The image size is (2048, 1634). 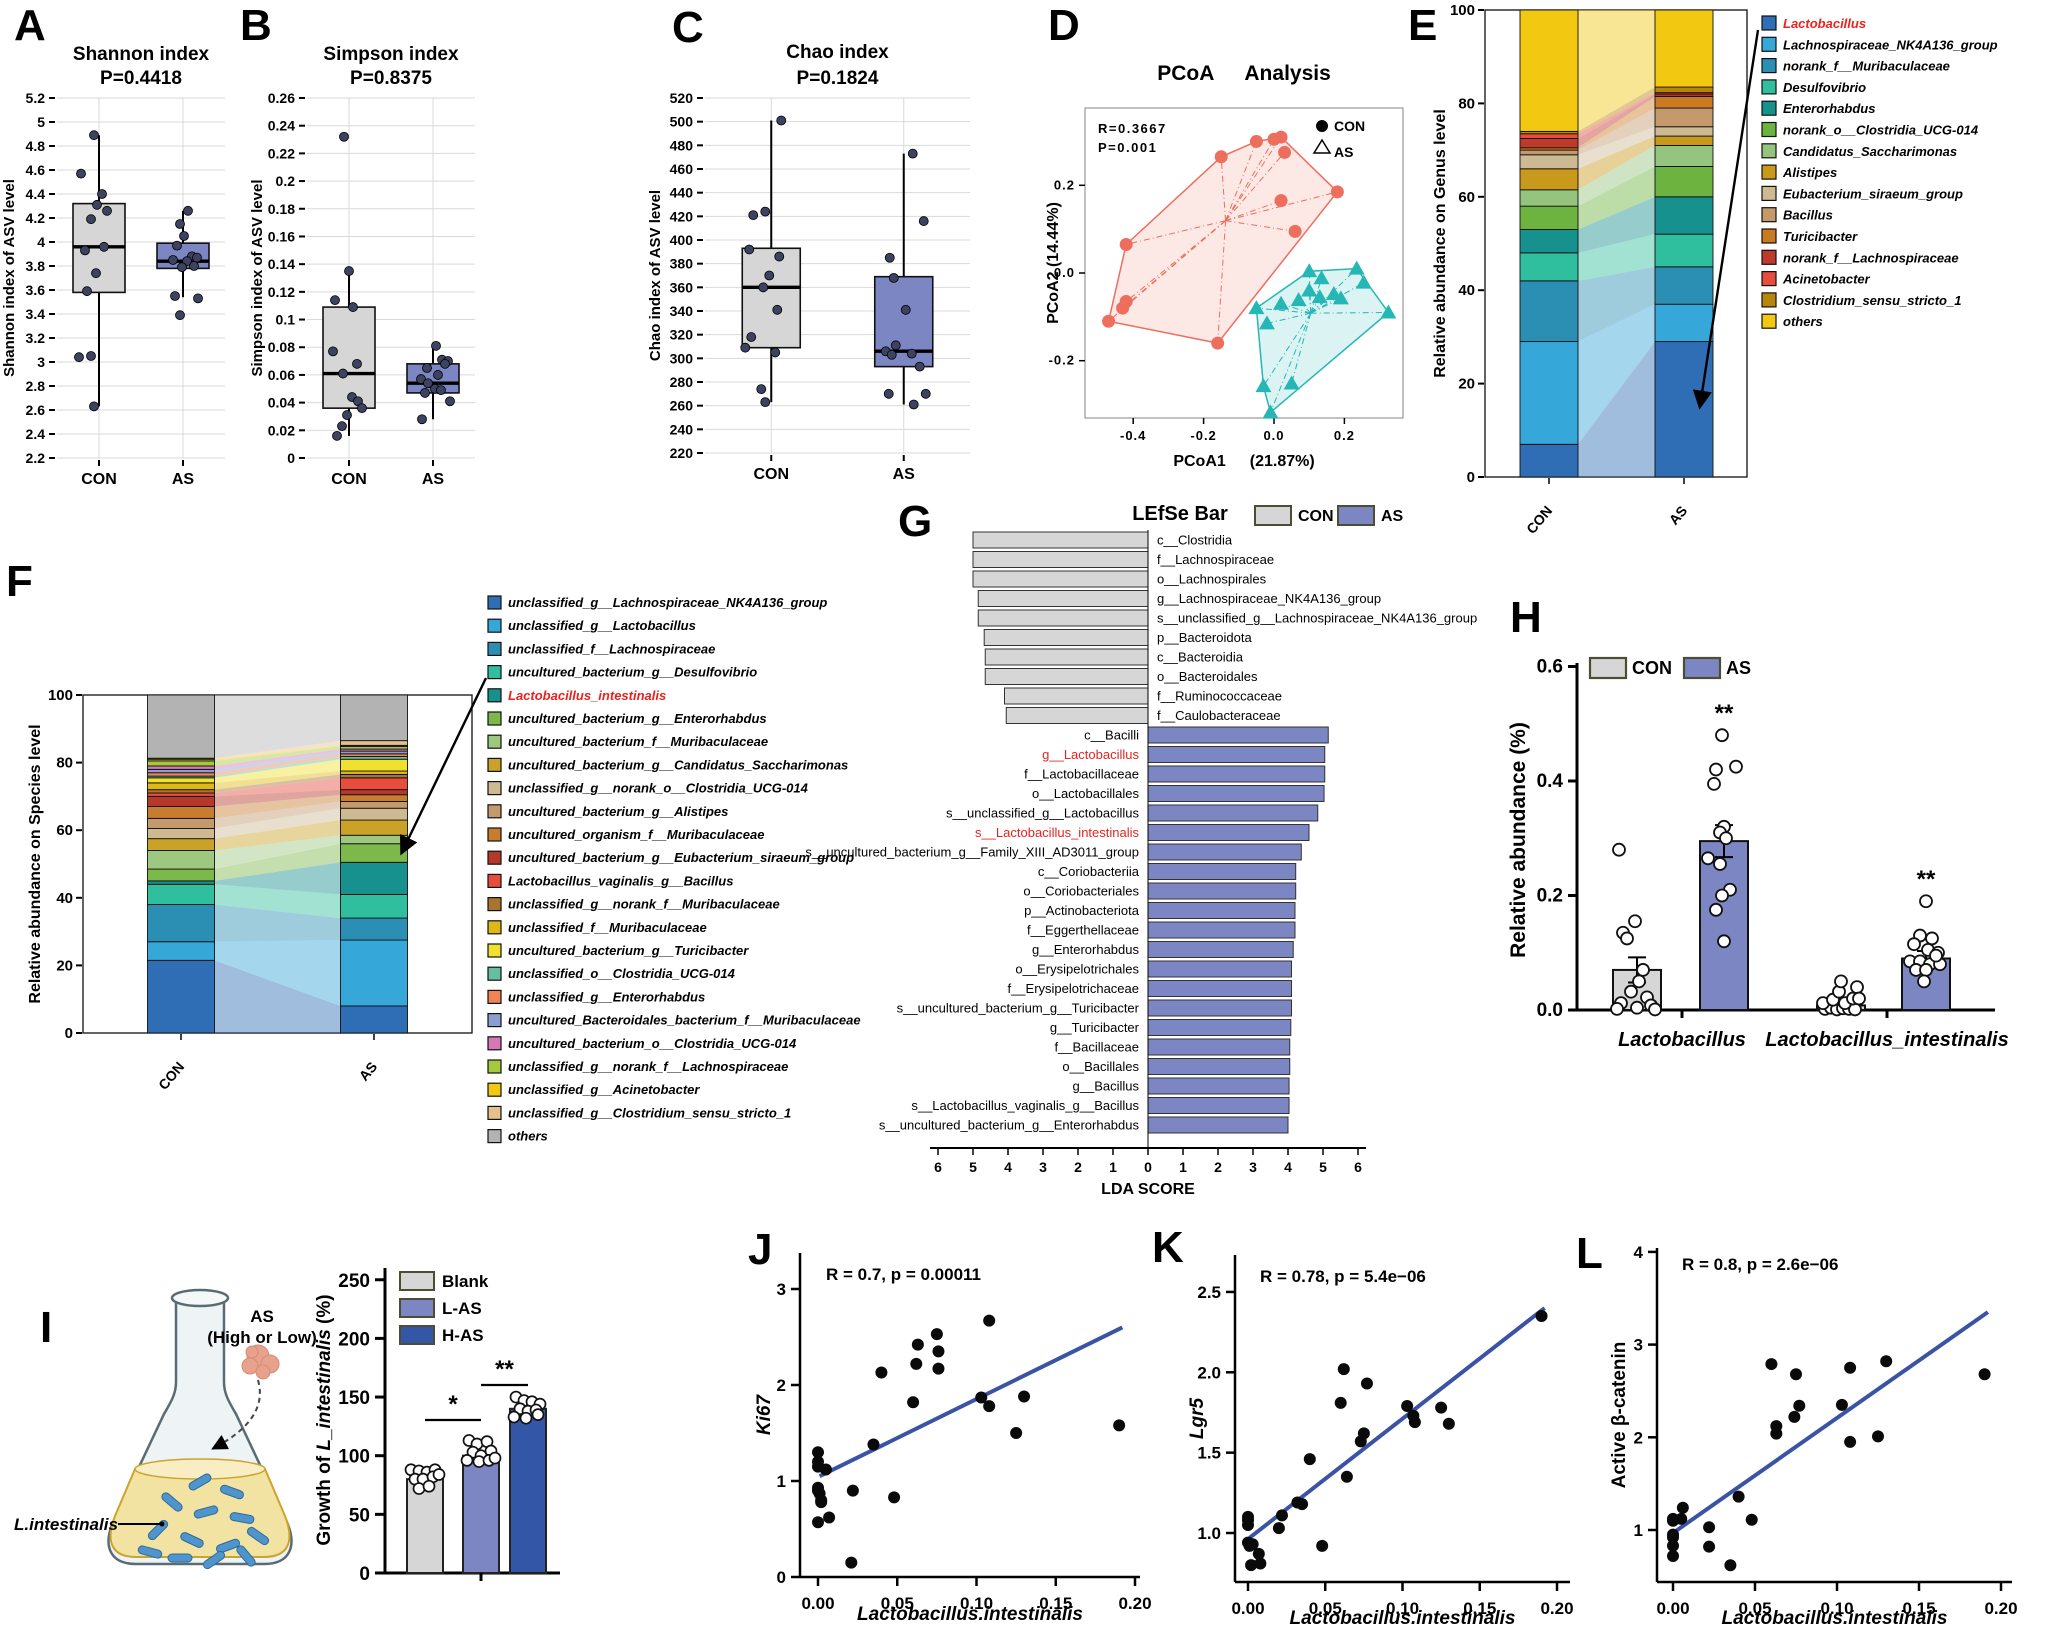 I want to click on svg-text:Relative abundance on Genus le: Relative abundance on Genus level, so click(x=1440, y=243).